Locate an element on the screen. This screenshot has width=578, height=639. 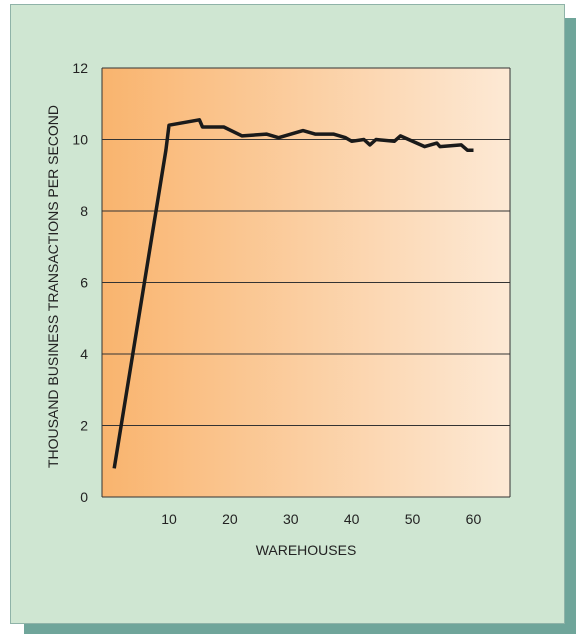
y-tick-label: 8 is located at coordinates (84, 211).